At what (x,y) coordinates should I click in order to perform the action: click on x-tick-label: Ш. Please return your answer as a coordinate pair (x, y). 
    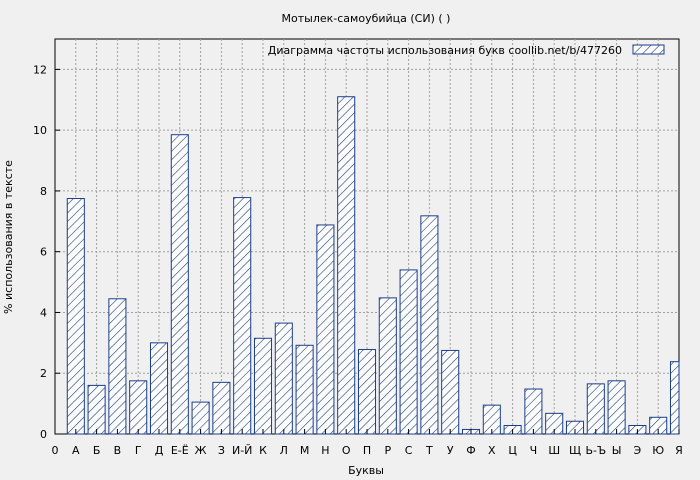
    Looking at the image, I should click on (554, 450).